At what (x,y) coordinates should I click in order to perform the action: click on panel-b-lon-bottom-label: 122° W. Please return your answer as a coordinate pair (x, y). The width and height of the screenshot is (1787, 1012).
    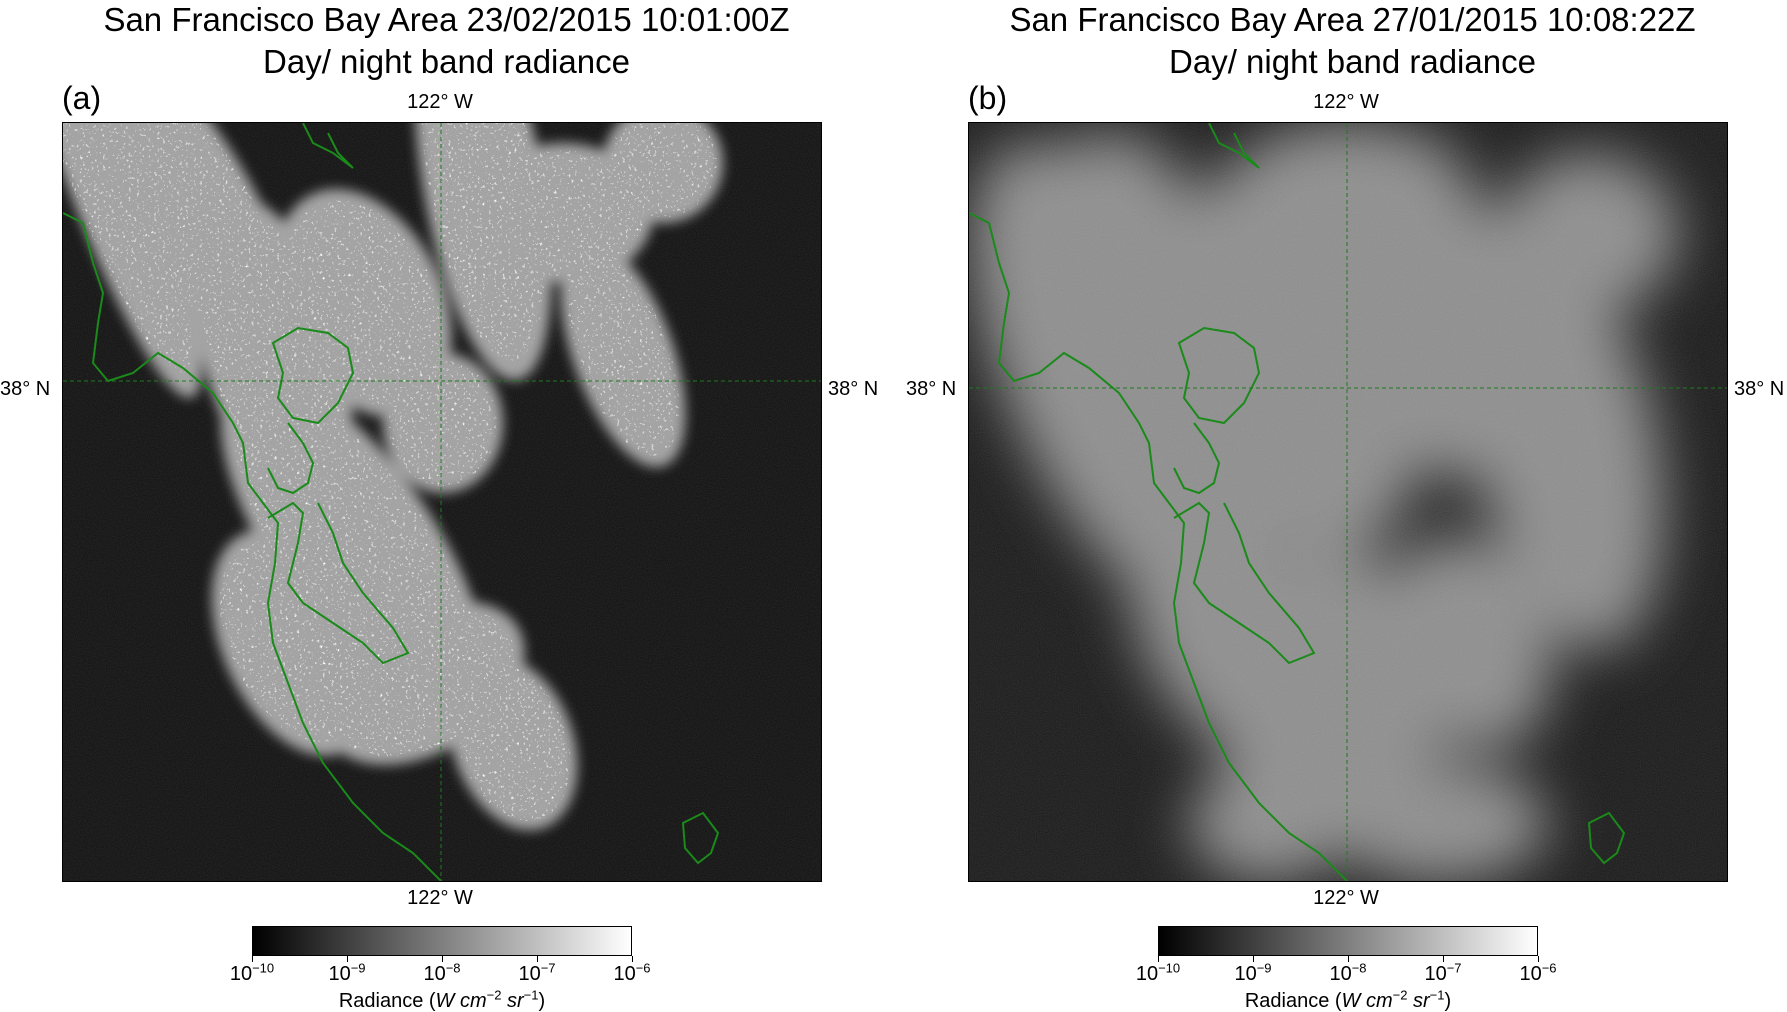
    Looking at the image, I should click on (1346, 898).